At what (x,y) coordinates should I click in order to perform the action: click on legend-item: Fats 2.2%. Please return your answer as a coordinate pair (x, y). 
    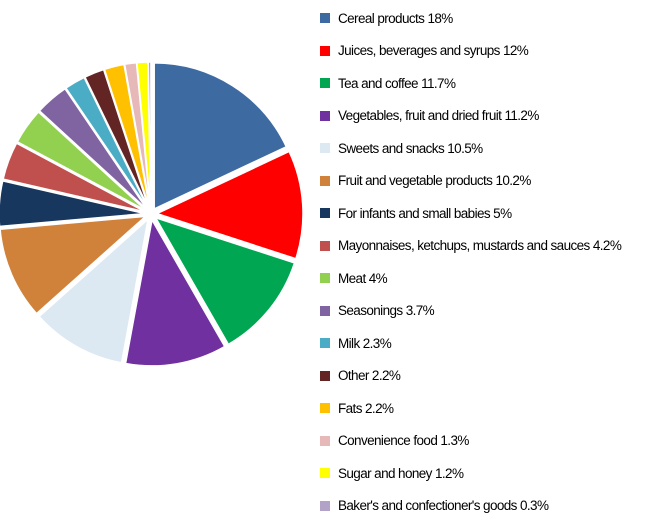
    Looking at the image, I should click on (492, 408).